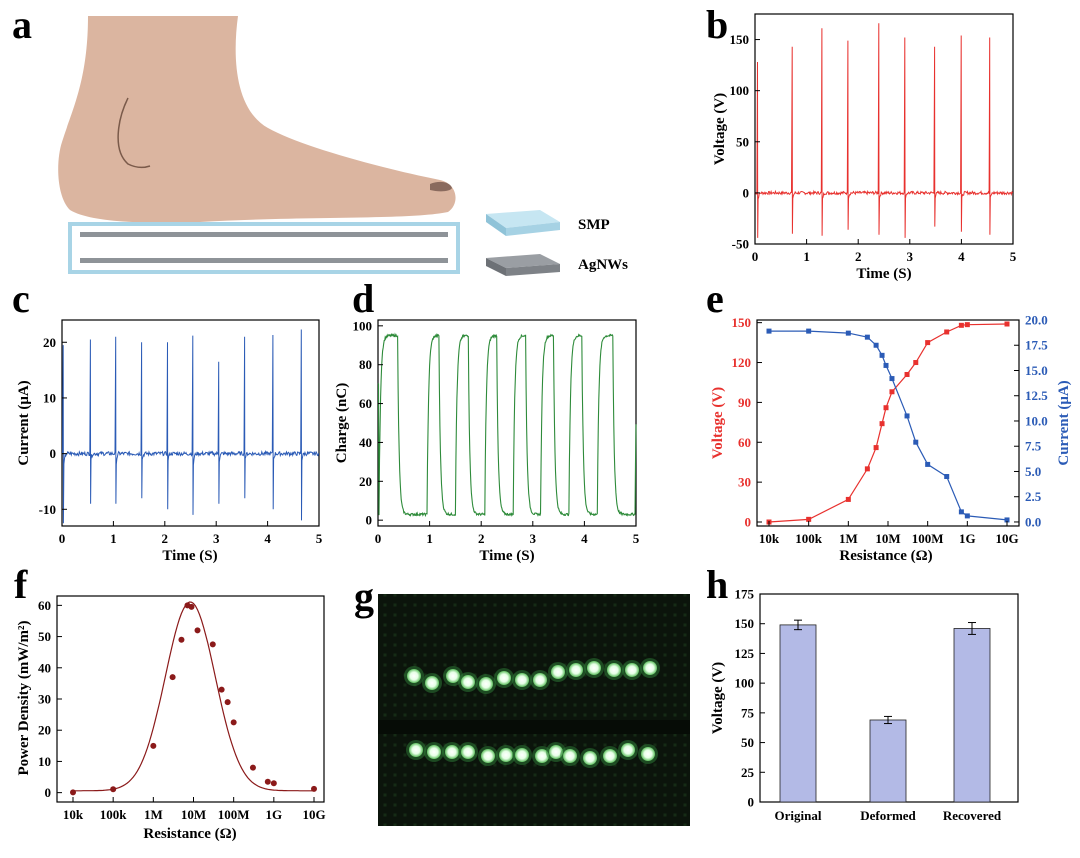 This screenshot has height=858, width=1080. I want to click on x-d-tick-label: 1, so click(429, 538).